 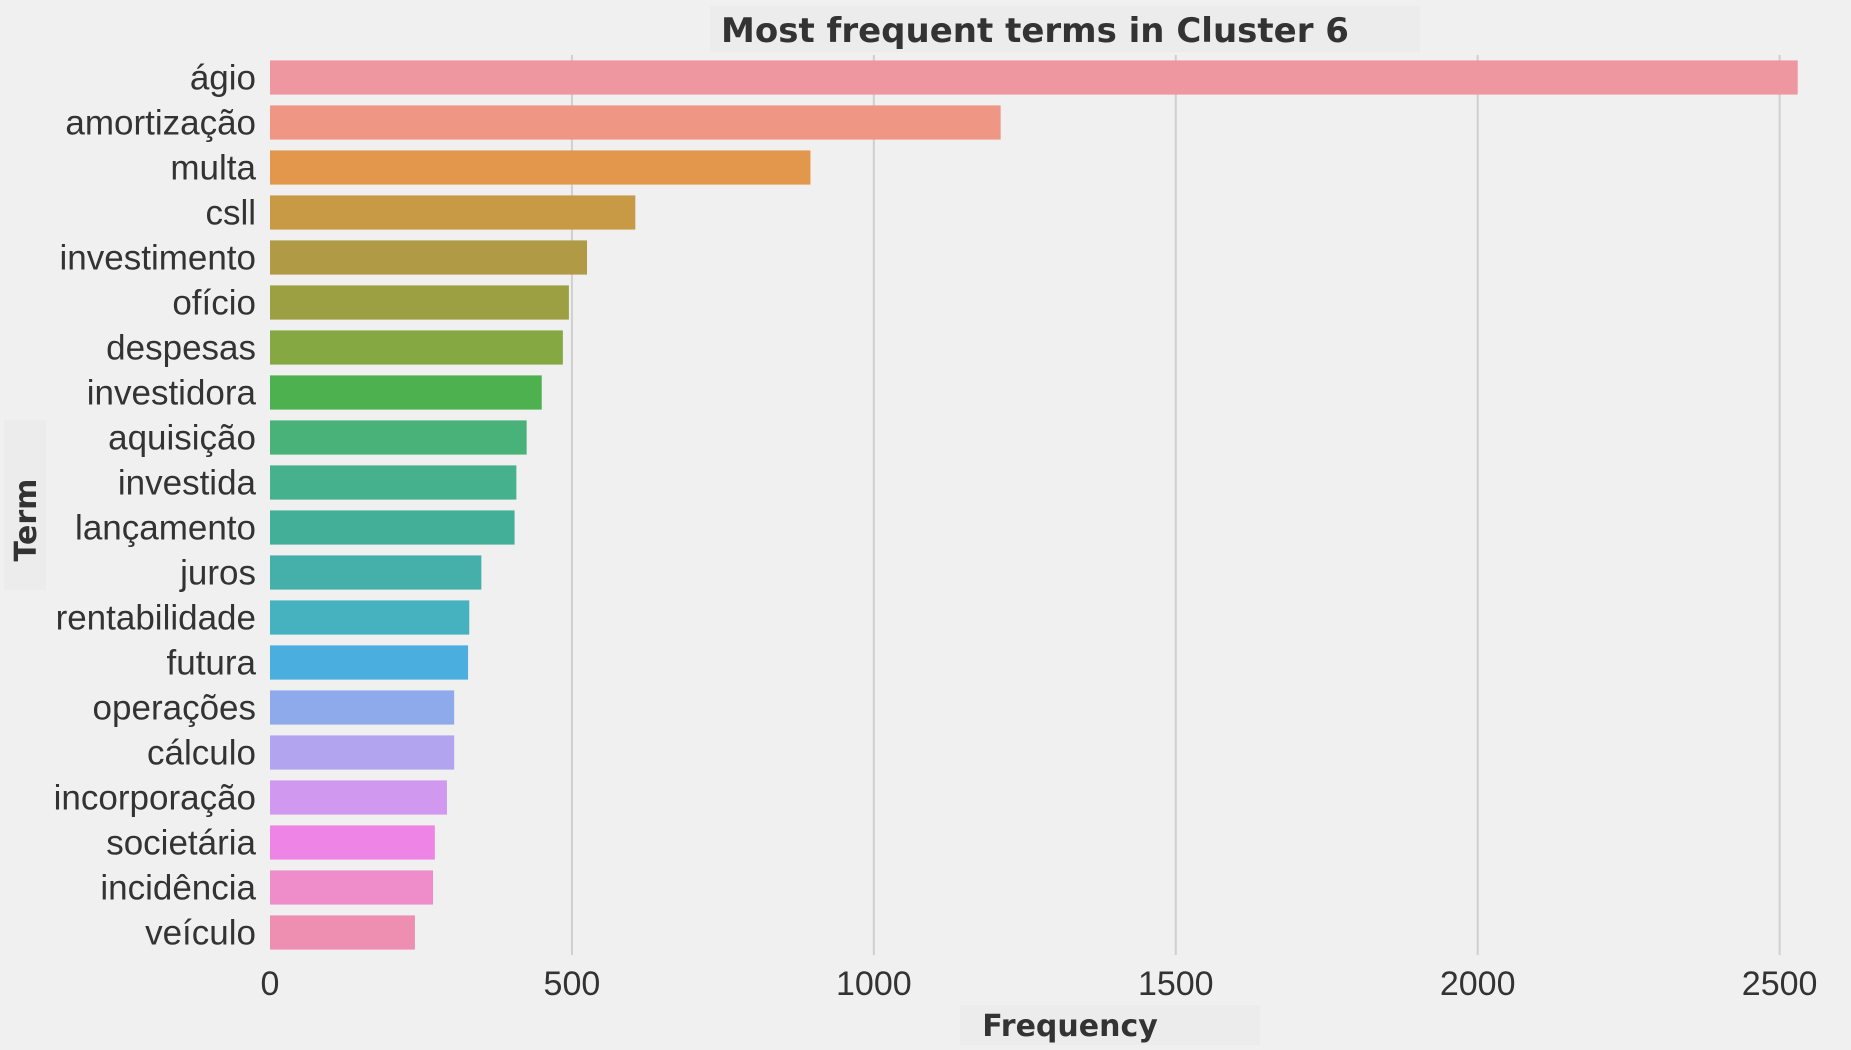 What do you see at coordinates (1478, 984) in the screenshot?
I see `x-tick-label: 2000` at bounding box center [1478, 984].